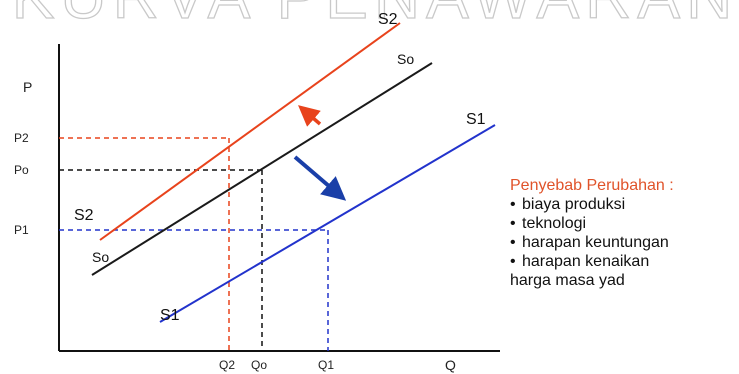 This screenshot has height=374, width=739. Describe the element at coordinates (450, 365) in the screenshot. I see `x-axis-label: Q` at that location.